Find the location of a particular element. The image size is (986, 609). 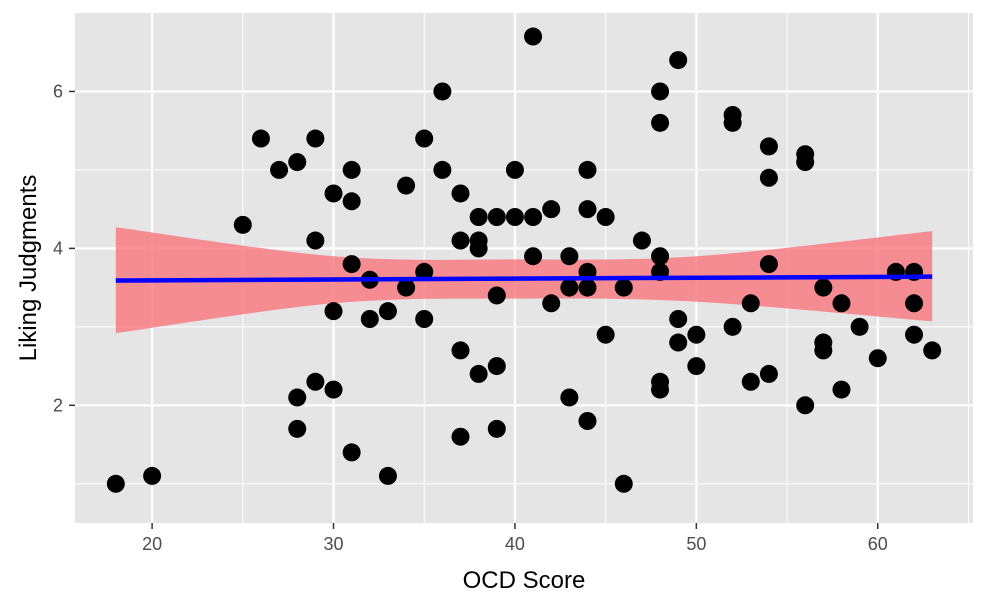

x-tick-label: 50 is located at coordinates (696, 544).